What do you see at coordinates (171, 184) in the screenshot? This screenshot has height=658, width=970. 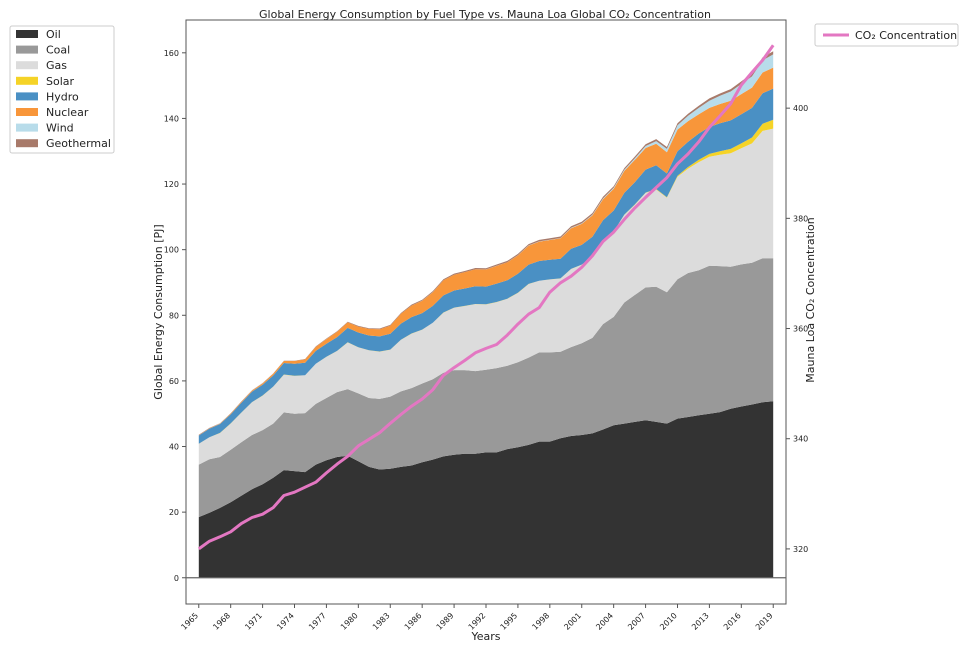 I see `y-tick-label: 120` at bounding box center [171, 184].